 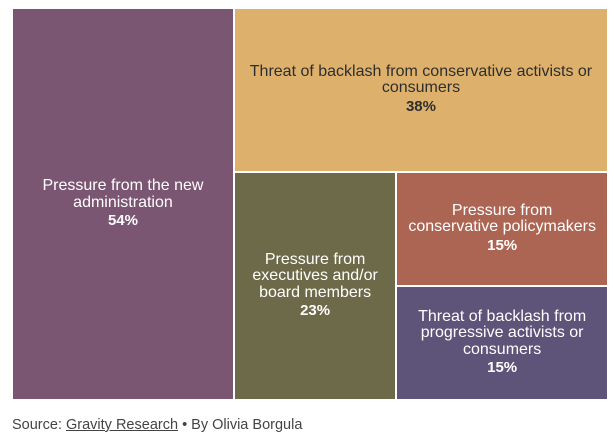 What do you see at coordinates (122, 425) in the screenshot?
I see `source-link: Gravity Research` at bounding box center [122, 425].